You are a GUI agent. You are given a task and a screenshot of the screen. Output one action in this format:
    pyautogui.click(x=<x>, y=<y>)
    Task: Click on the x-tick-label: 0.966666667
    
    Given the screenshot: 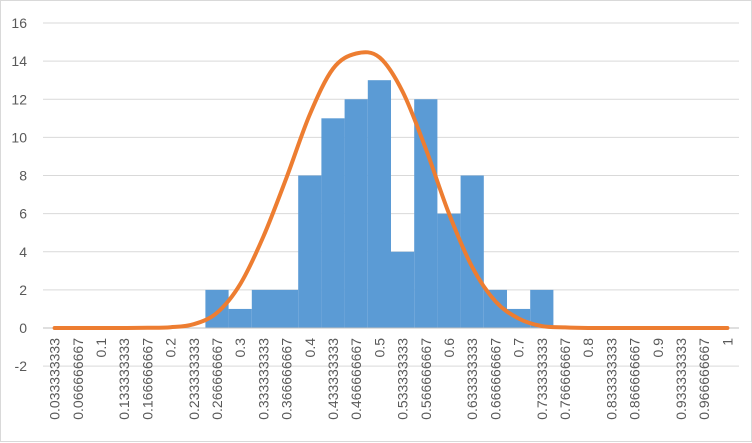 What is the action you would take?
    pyautogui.click(x=704, y=379)
    